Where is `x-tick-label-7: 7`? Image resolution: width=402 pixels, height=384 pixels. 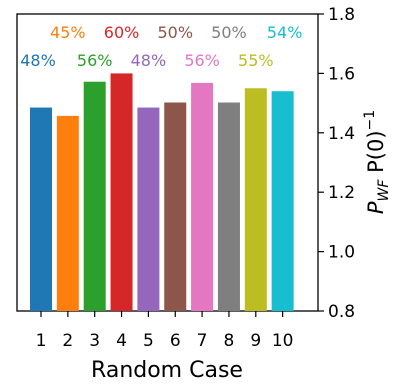
x-tick-label-7: 7 is located at coordinates (202, 341).